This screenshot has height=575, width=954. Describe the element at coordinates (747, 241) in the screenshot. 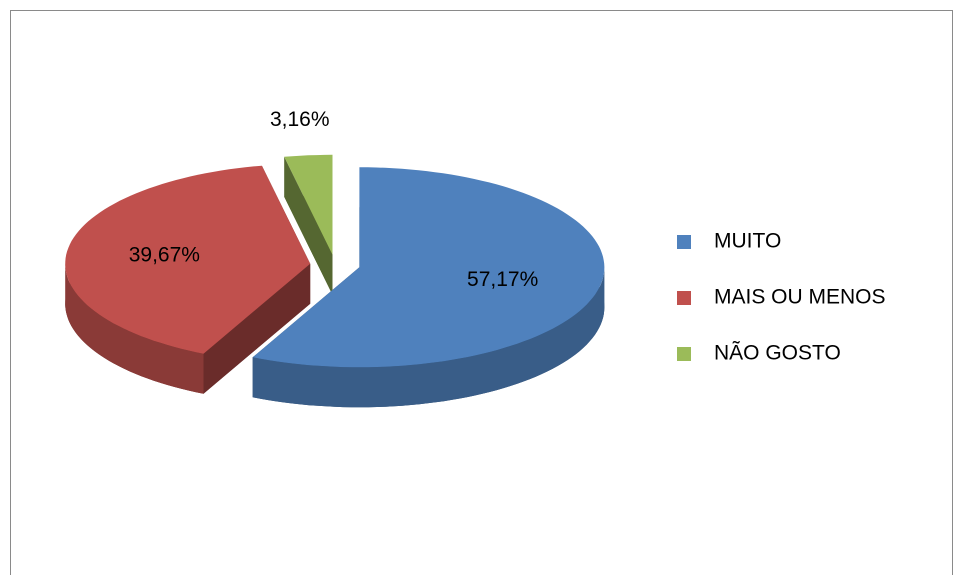

I see `legend-label: MUITO` at that location.